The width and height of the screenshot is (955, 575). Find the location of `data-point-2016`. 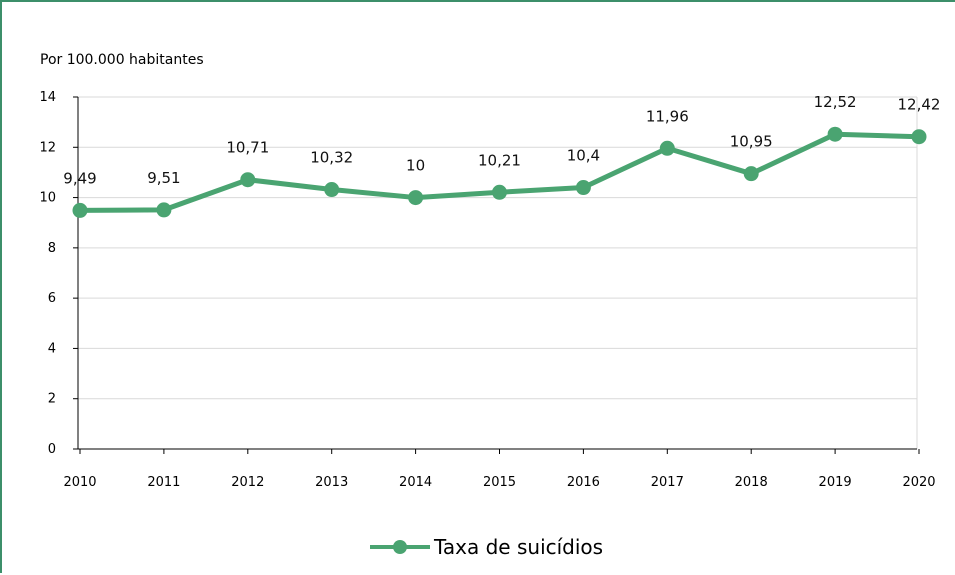

data-point-2016 is located at coordinates (583, 188).